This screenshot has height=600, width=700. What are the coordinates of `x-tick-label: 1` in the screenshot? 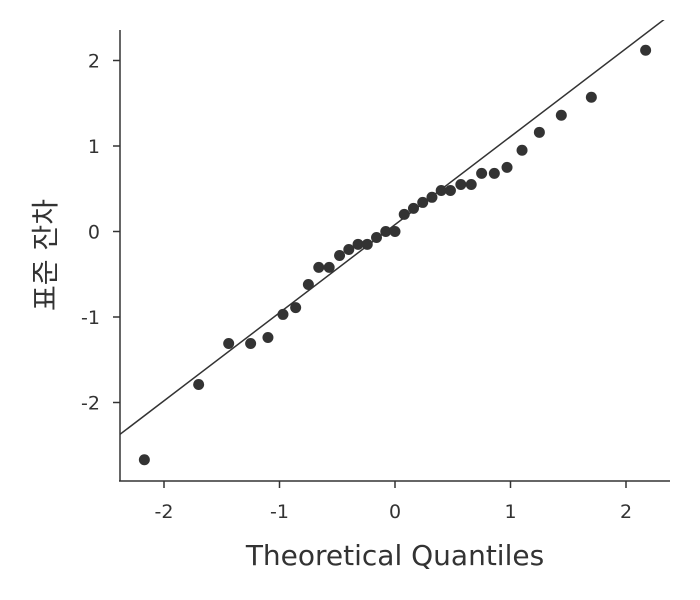 It's located at (510, 512).